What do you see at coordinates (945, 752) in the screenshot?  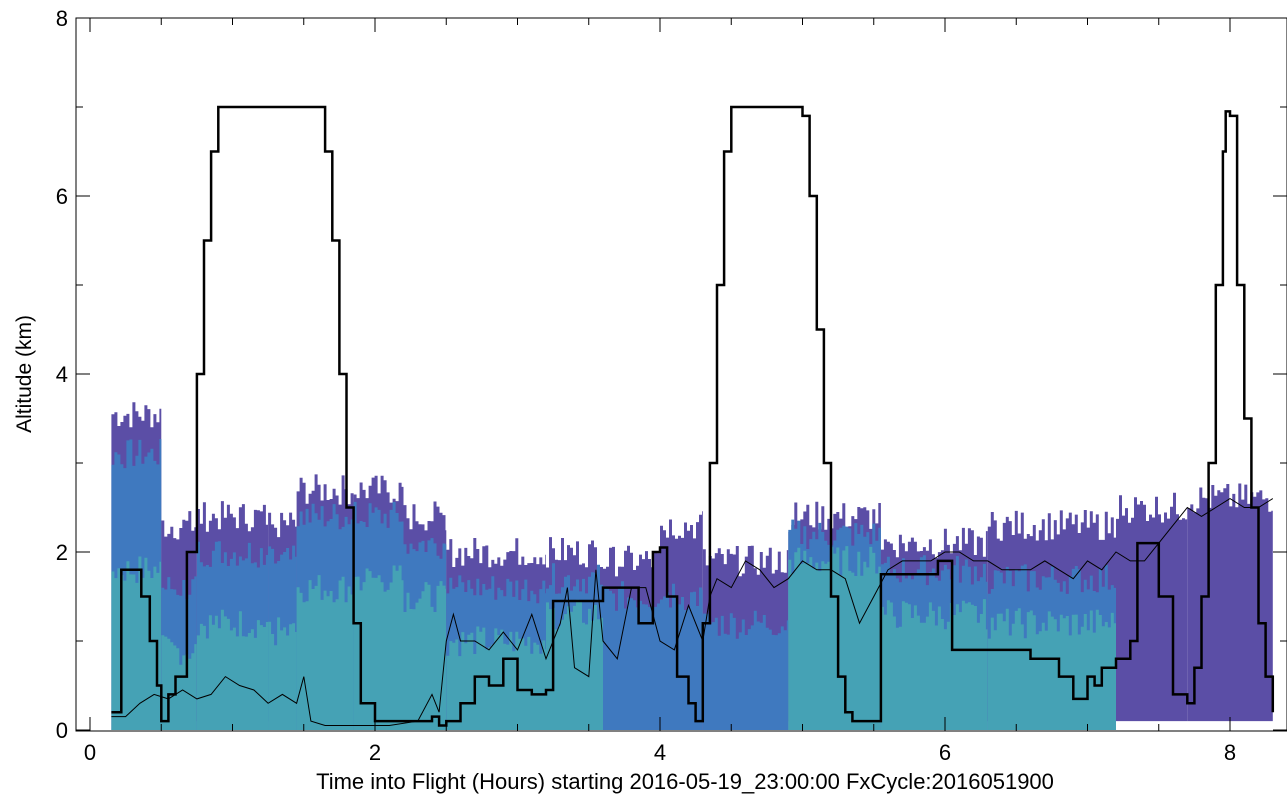 I see `x-tick-label-6: 6` at bounding box center [945, 752].